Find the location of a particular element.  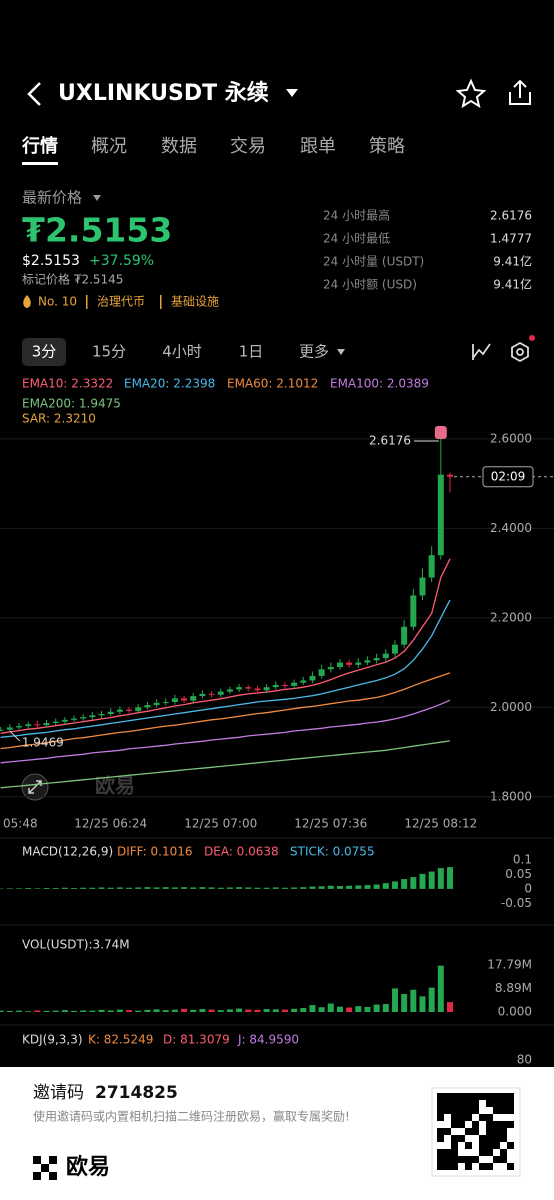

low-pointer is located at coordinates (15, 736).